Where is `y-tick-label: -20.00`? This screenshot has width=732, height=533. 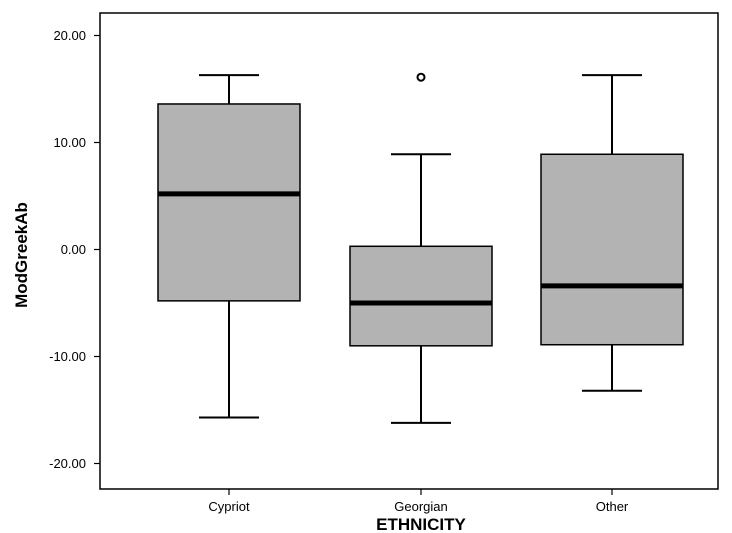 y-tick-label: -20.00 is located at coordinates (67, 463).